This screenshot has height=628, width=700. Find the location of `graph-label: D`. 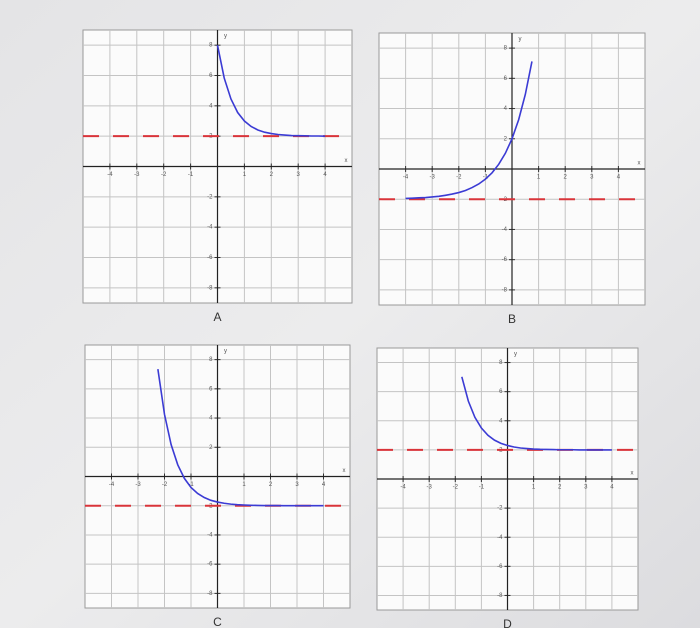

graph-label: D is located at coordinates (507, 622).